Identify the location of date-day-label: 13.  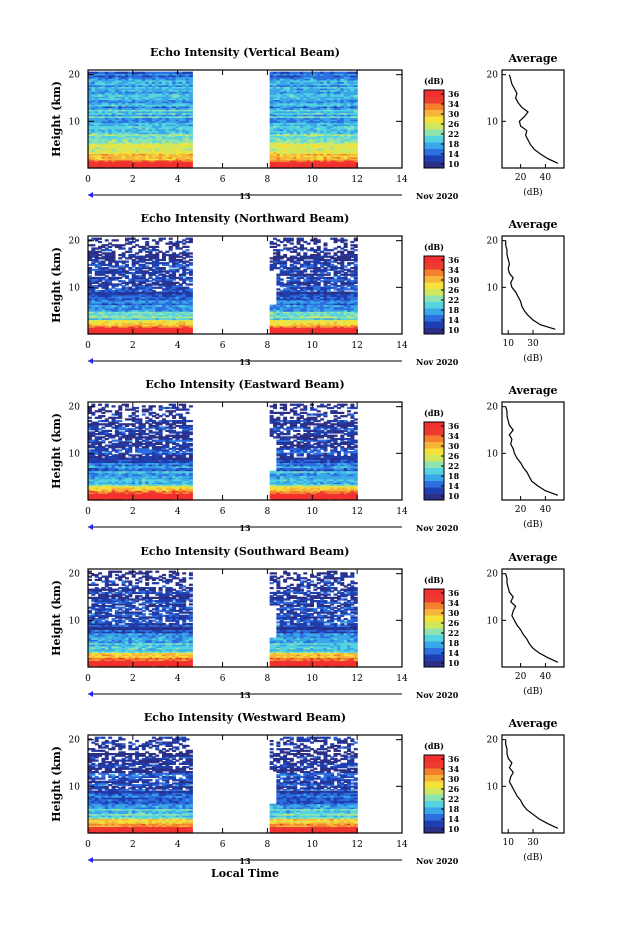
(245, 196).